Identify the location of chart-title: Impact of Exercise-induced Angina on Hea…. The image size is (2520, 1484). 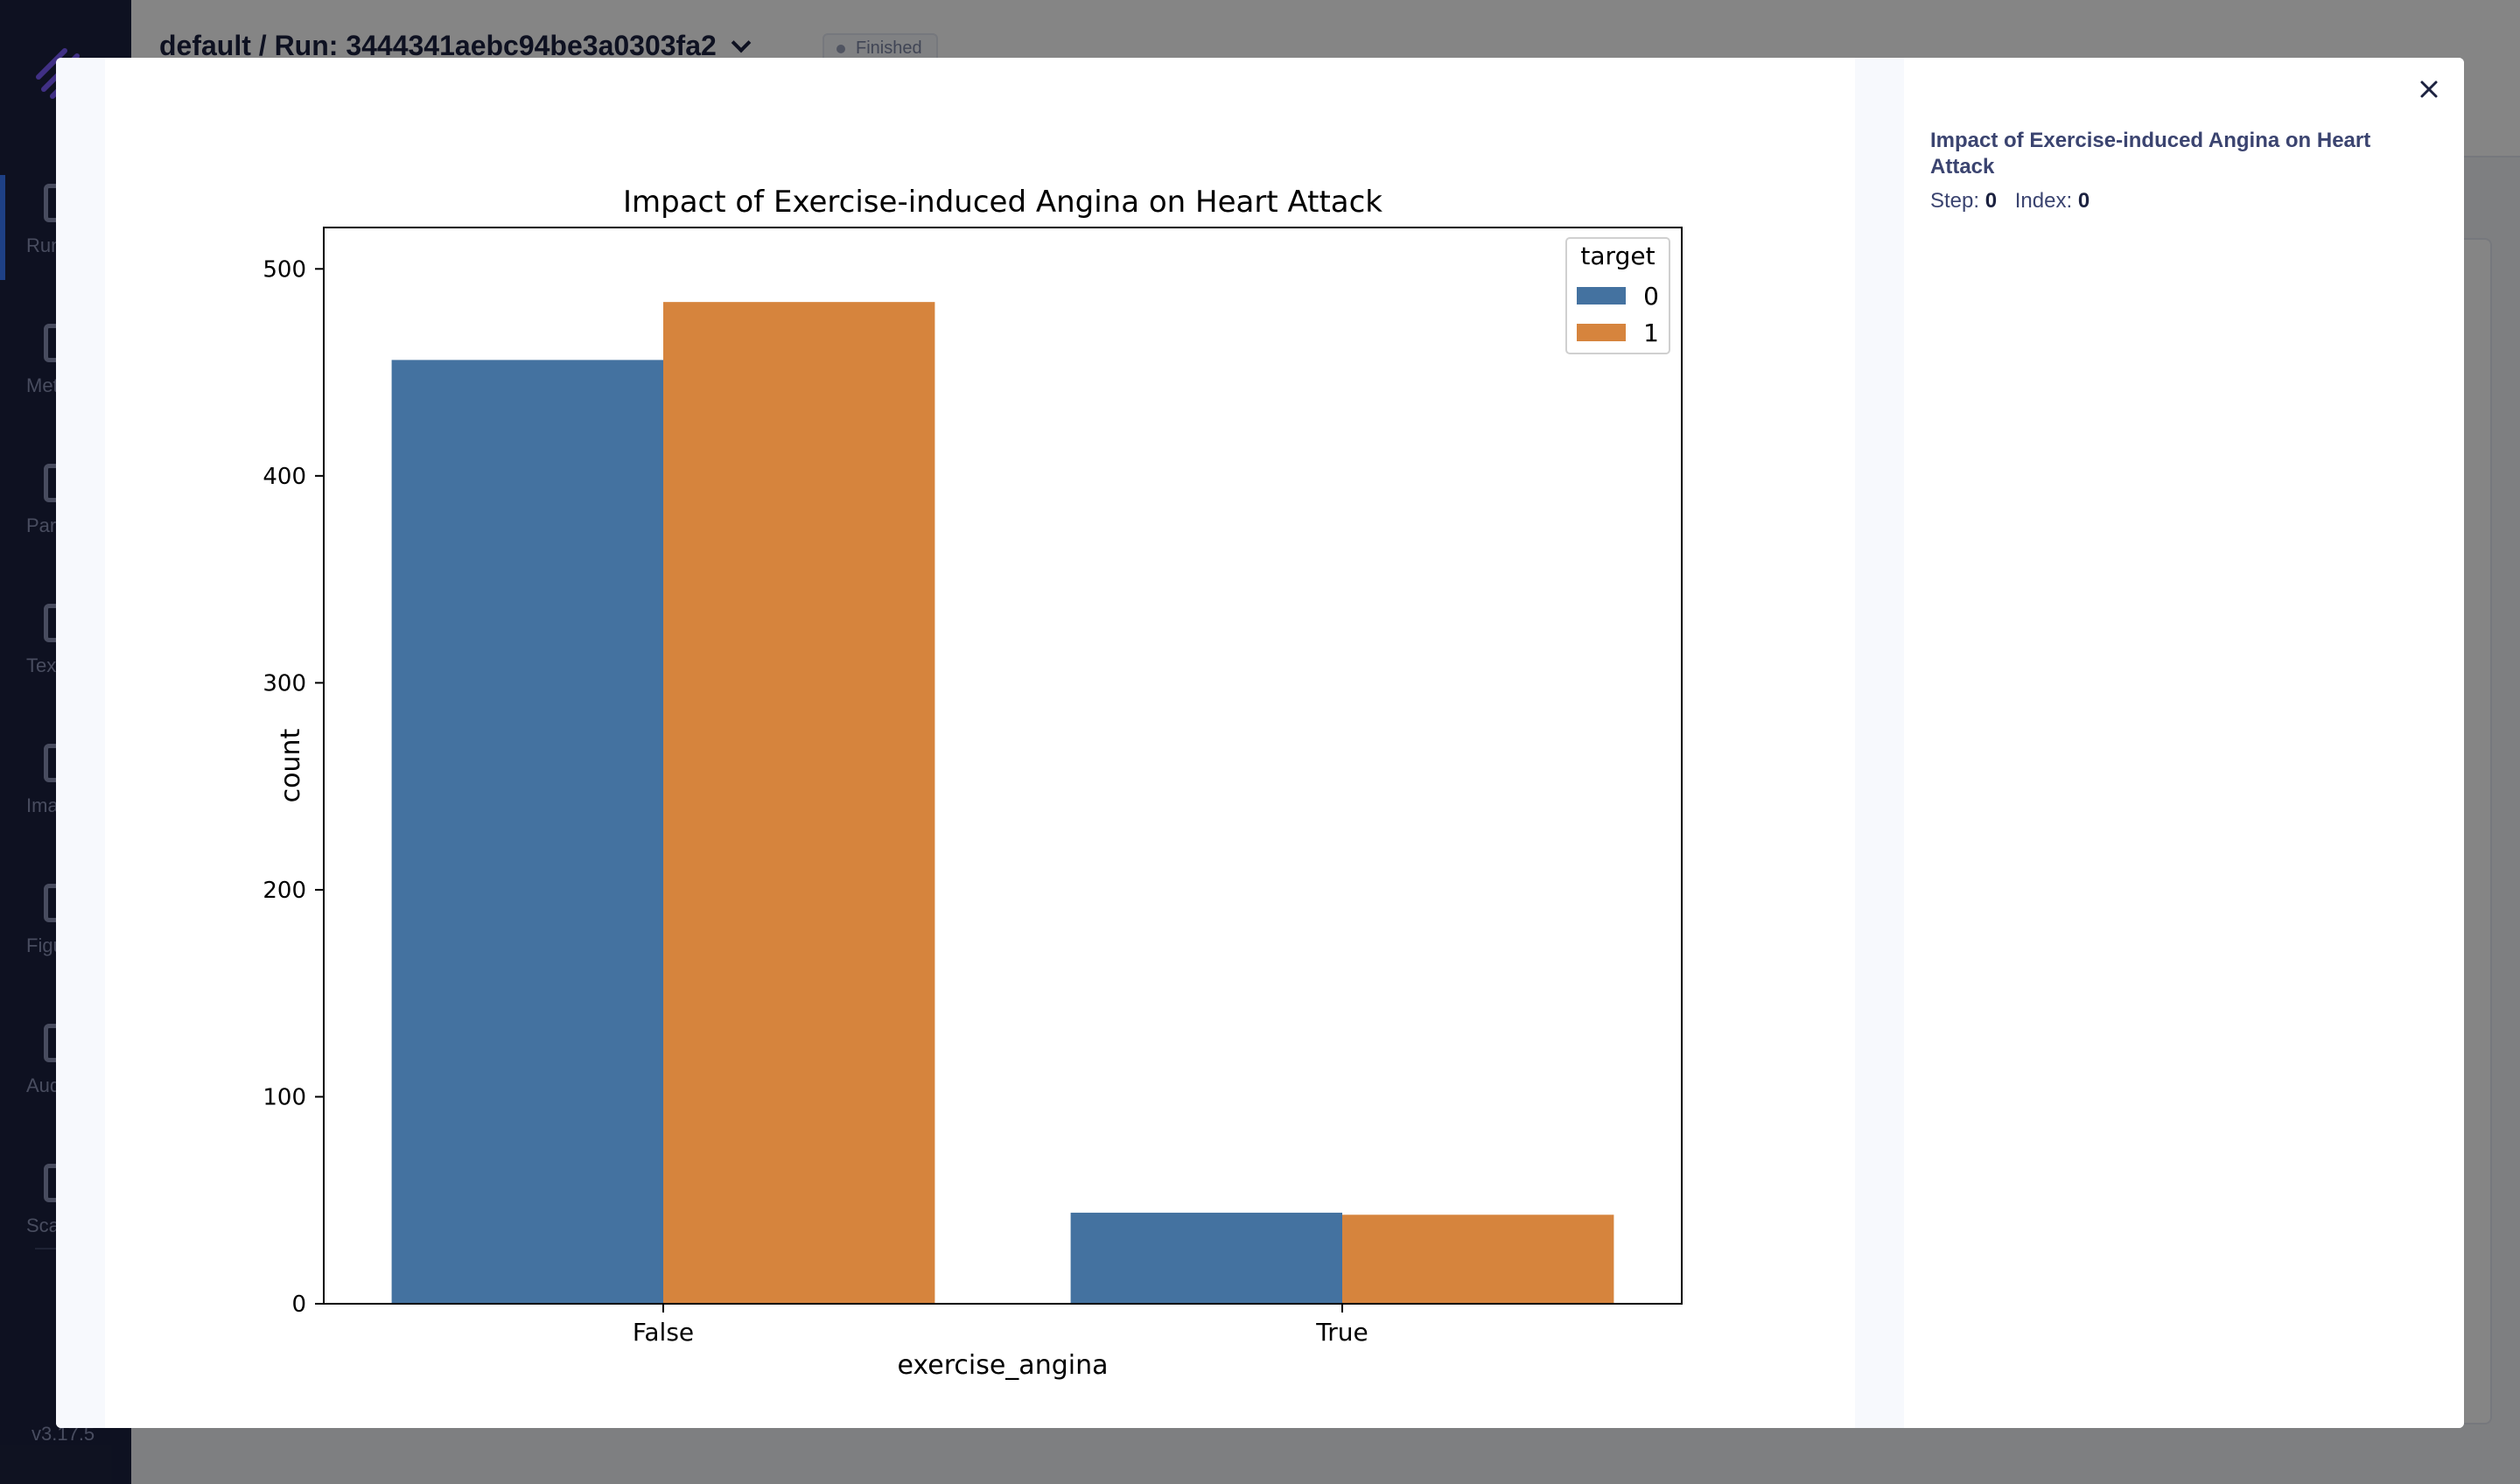
(1002, 202).